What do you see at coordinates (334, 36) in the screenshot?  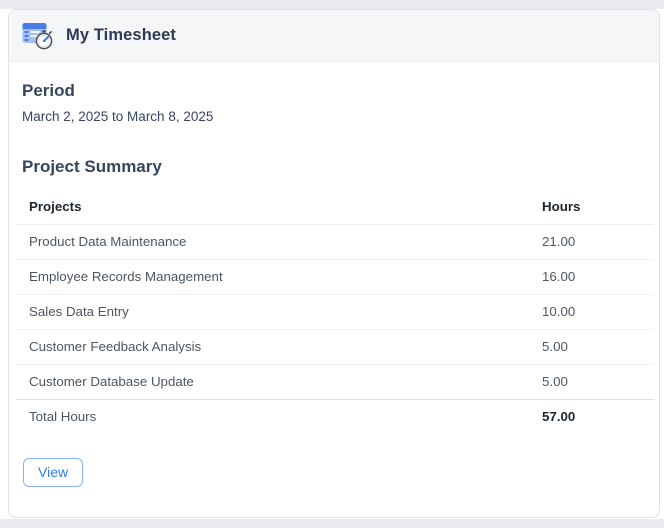 I see `card-header: My Timesheet` at bounding box center [334, 36].